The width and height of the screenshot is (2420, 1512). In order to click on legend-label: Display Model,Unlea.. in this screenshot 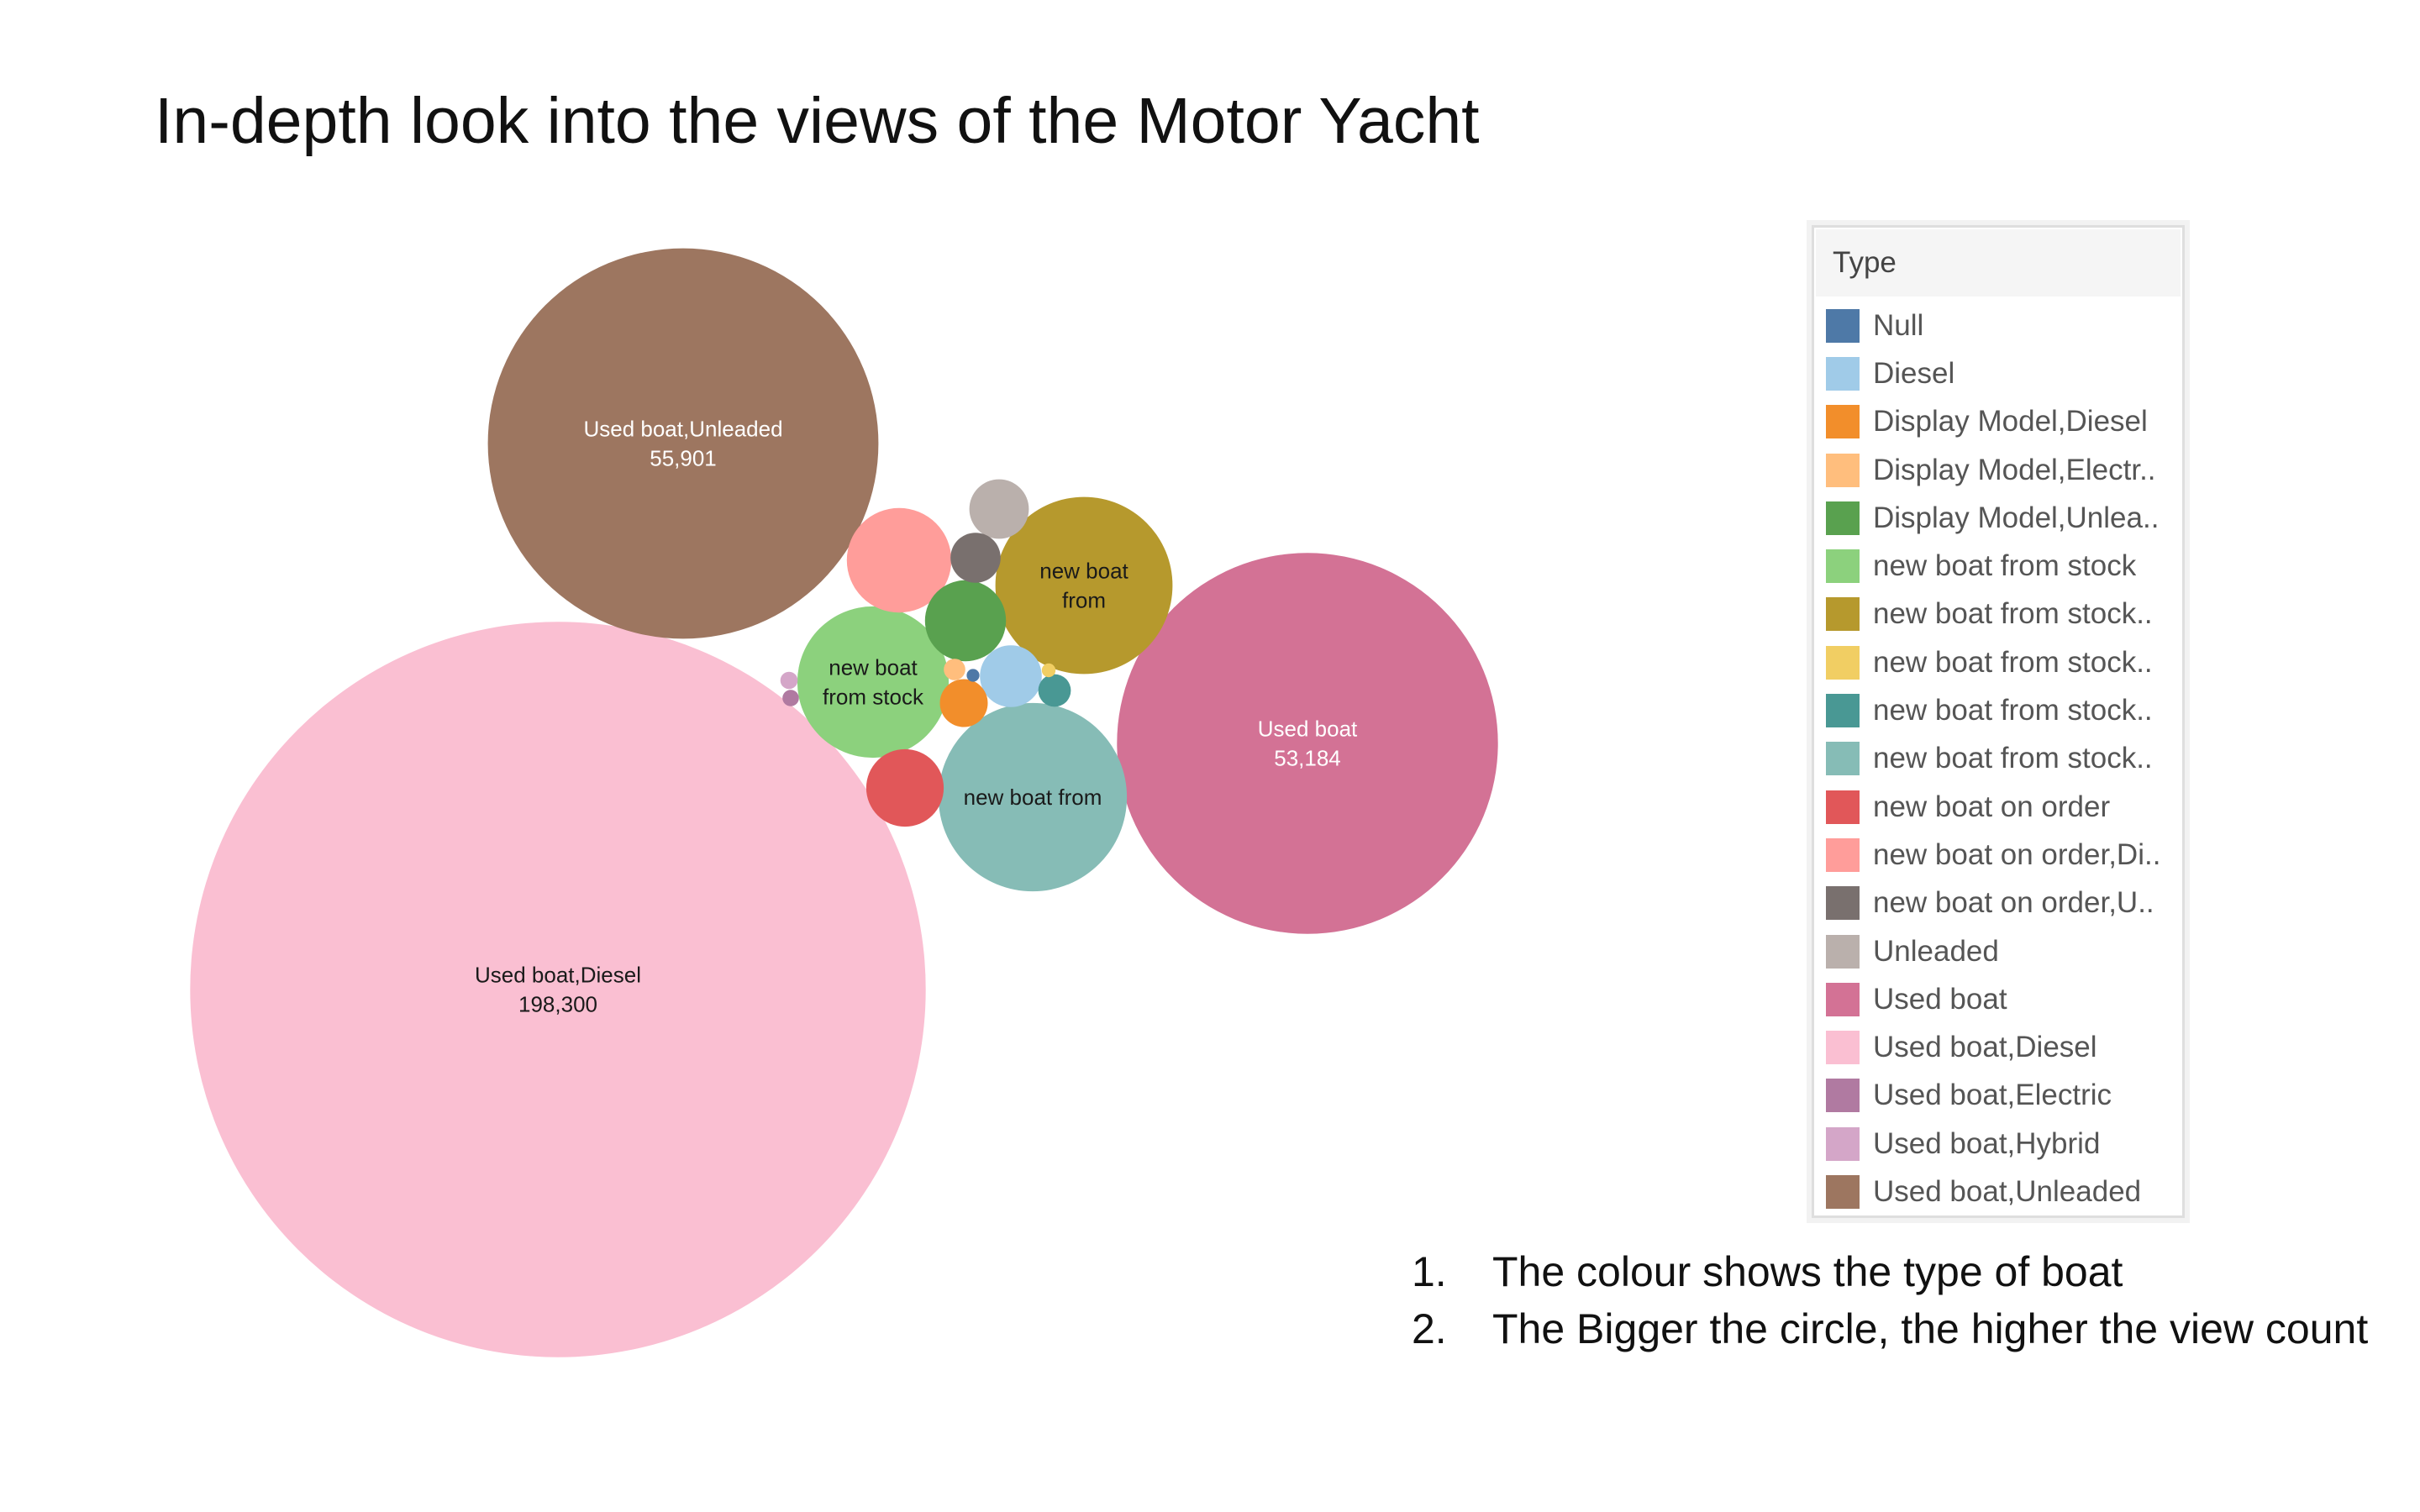, I will do `click(2016, 517)`.